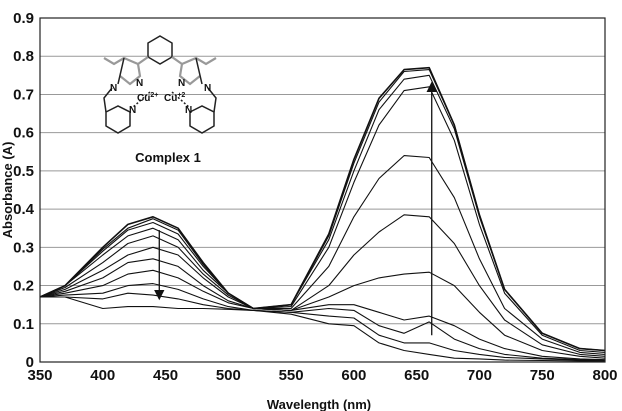 This screenshot has height=411, width=622. What do you see at coordinates (479, 375) in the screenshot?
I see `x-tick-label: 700` at bounding box center [479, 375].